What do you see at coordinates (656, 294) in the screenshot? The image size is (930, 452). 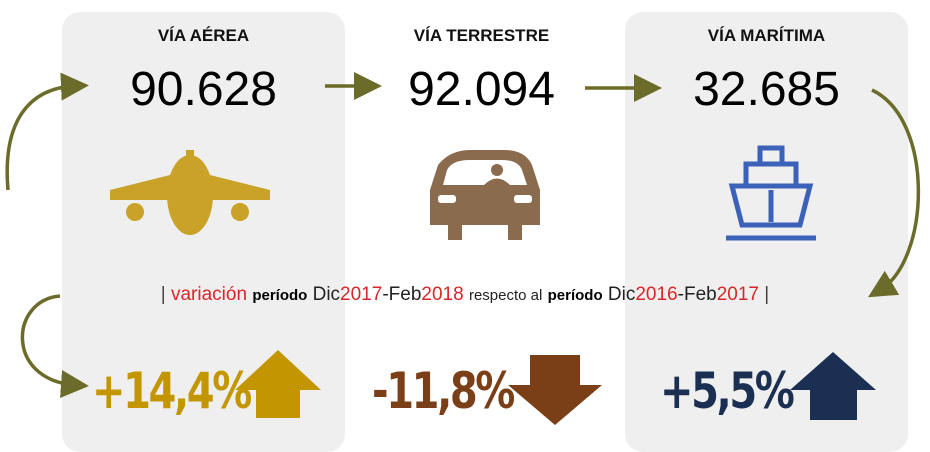 I see `note-part: 2016` at bounding box center [656, 294].